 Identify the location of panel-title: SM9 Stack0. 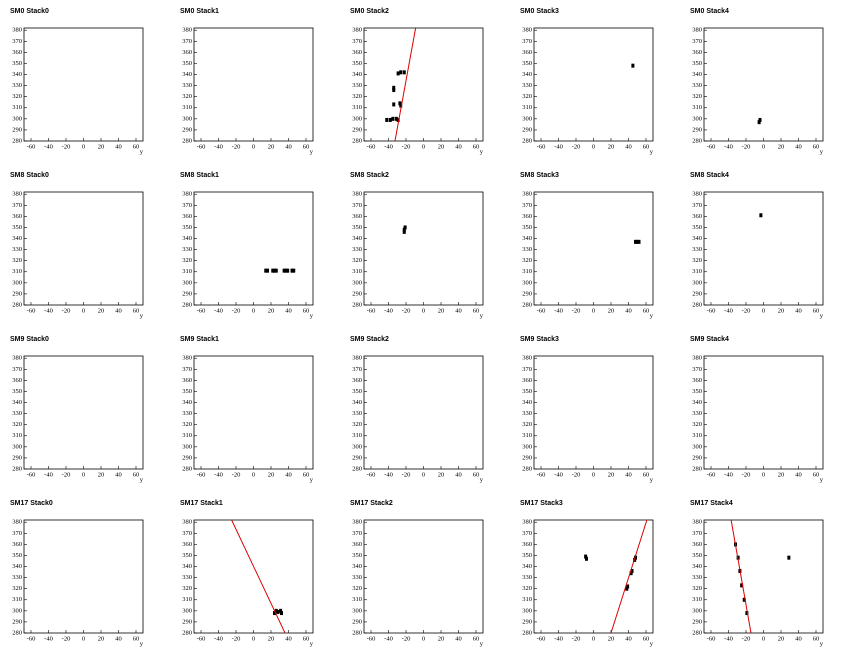
(29, 339).